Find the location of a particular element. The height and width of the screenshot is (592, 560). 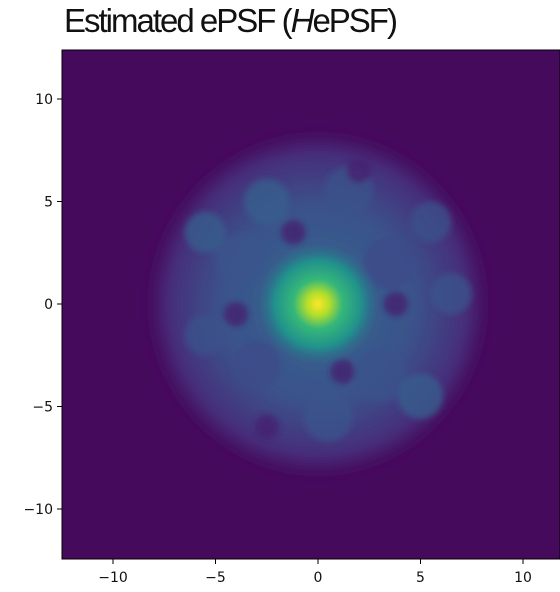

y-tick-label: 0 is located at coordinates (48, 305).